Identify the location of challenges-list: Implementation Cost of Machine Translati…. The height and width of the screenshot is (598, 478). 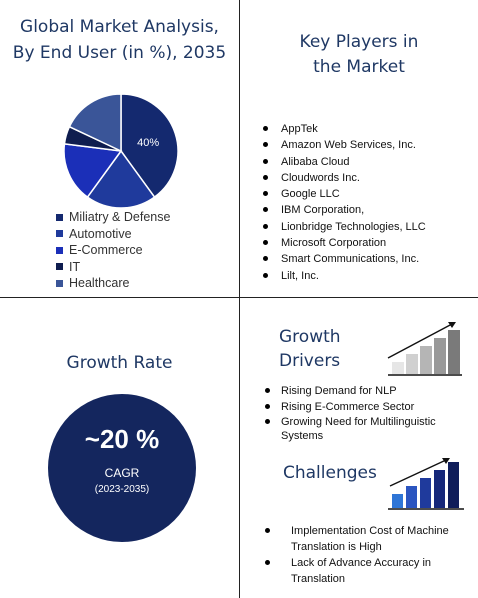
(364, 555).